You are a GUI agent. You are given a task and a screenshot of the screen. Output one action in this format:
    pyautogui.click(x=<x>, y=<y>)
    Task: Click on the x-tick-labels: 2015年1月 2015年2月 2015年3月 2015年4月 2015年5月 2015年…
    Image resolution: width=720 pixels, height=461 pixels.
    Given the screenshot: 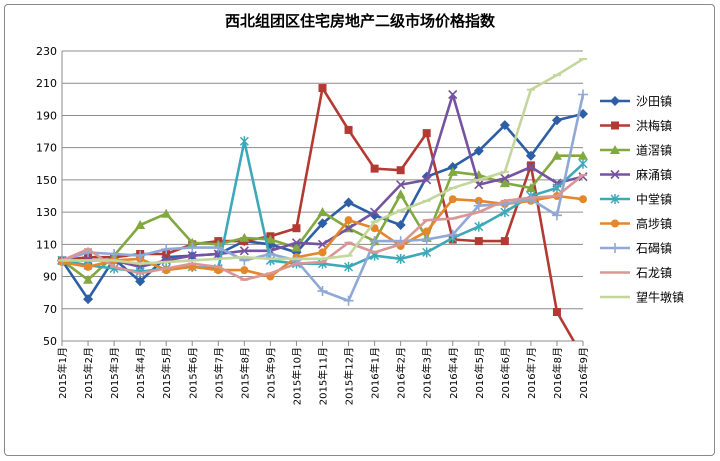 What is the action you would take?
    pyautogui.click(x=323, y=376)
    